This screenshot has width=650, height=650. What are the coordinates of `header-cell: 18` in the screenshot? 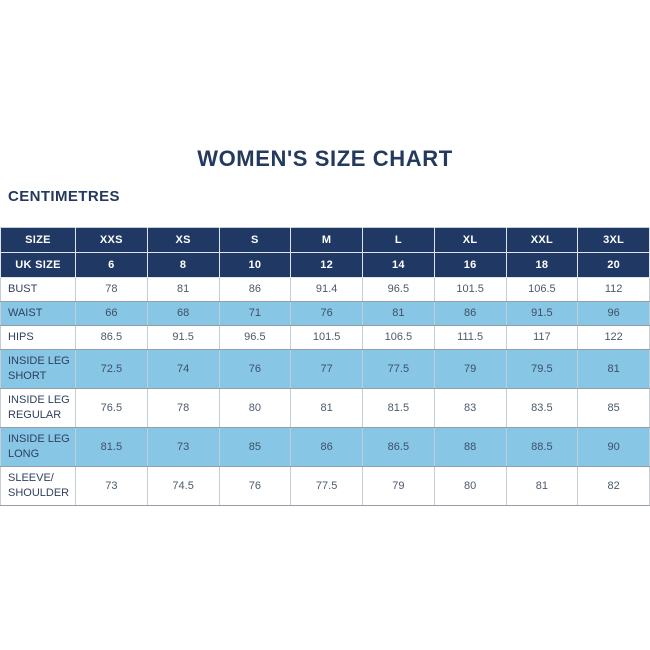 It's located at (542, 265).